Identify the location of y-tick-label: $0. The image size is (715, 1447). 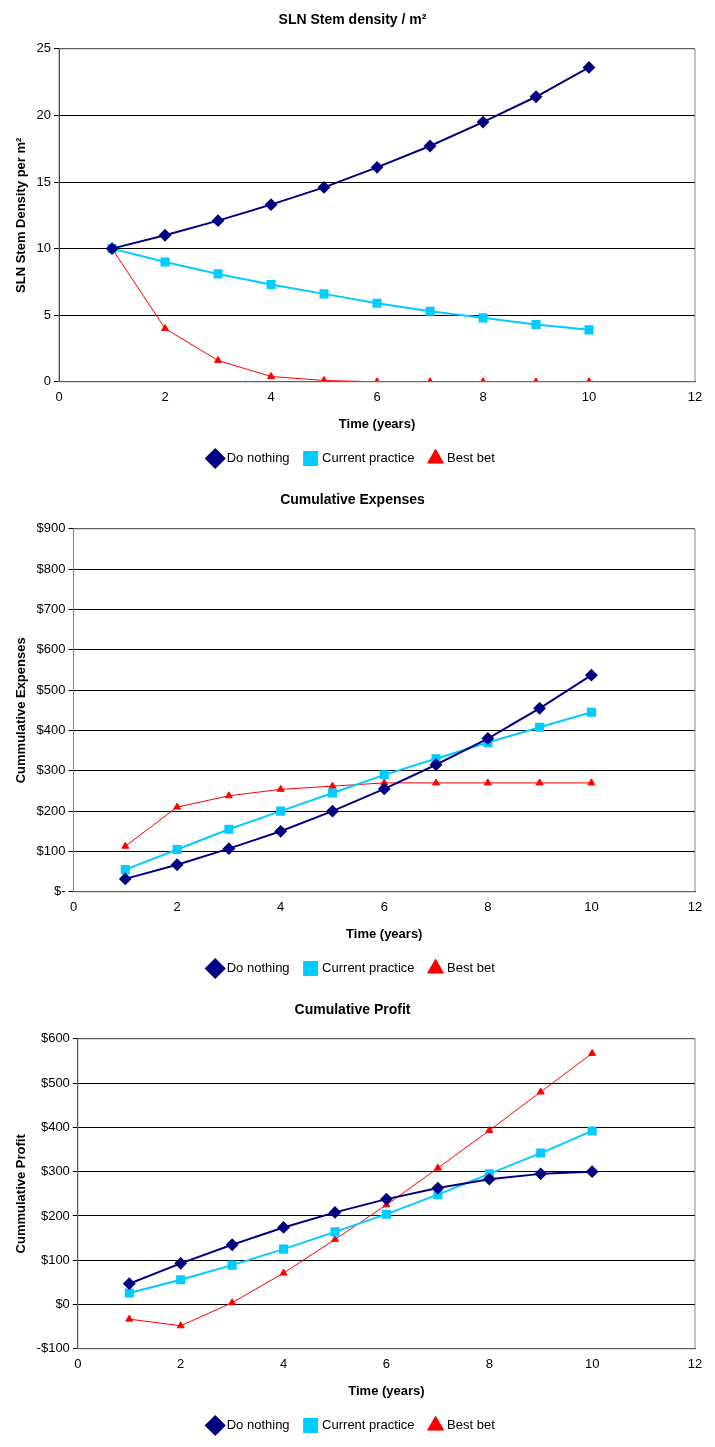
(62, 1304).